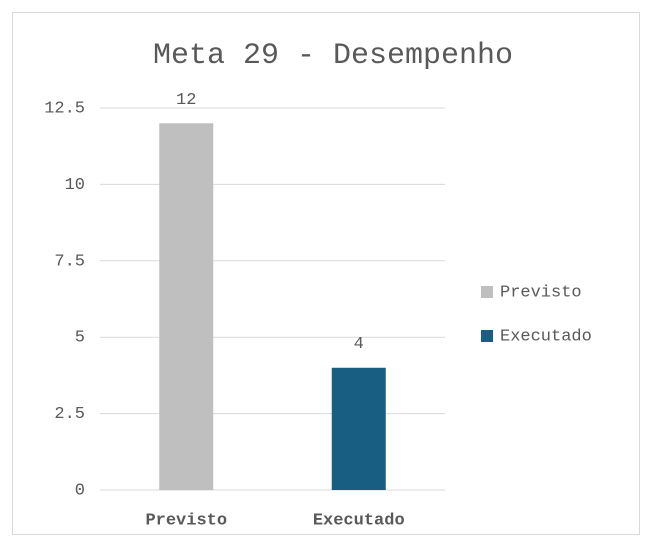 The width and height of the screenshot is (646, 540). I want to click on x-tick-label: Previsto, so click(186, 520).